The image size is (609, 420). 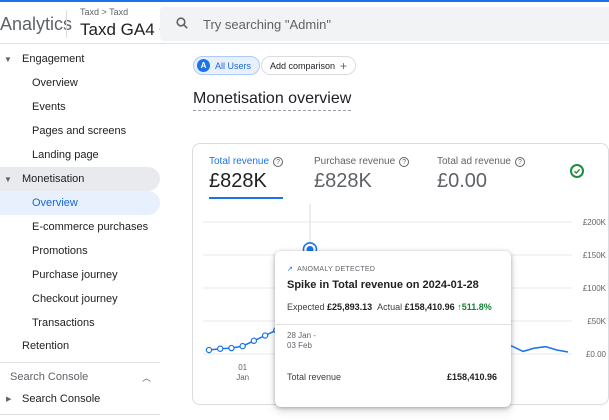 I want to click on metric-tab-total-ad-revenue: Total ad revenue? £0.00, so click(x=481, y=174).